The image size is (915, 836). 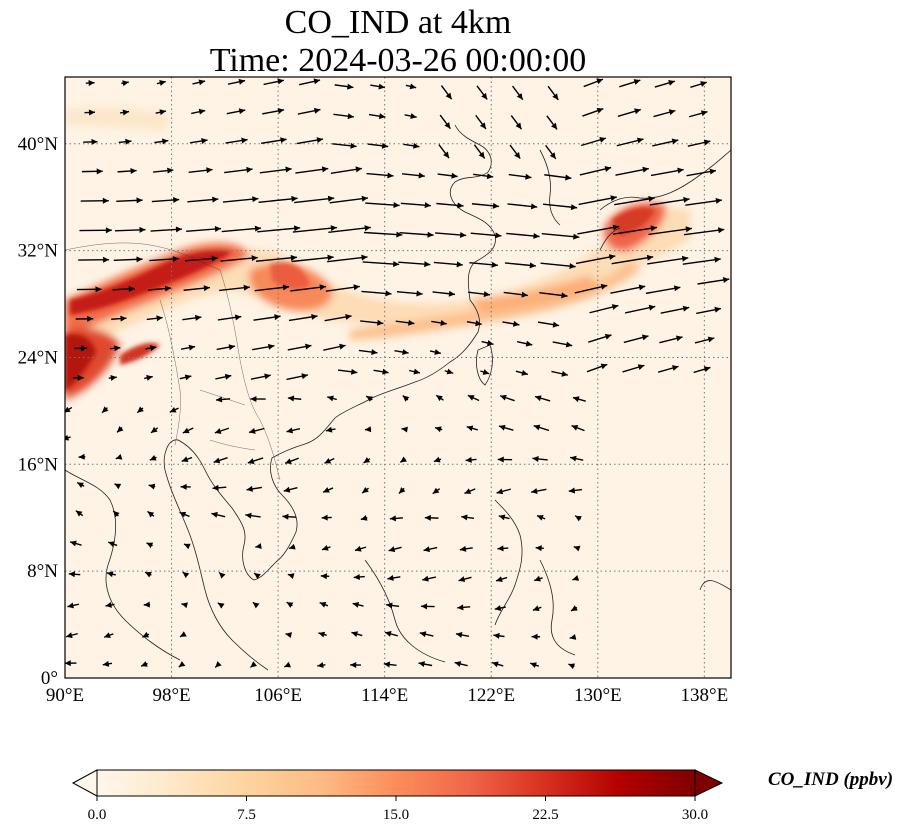 I want to click on y-tick-label: 0°, so click(x=49, y=678).